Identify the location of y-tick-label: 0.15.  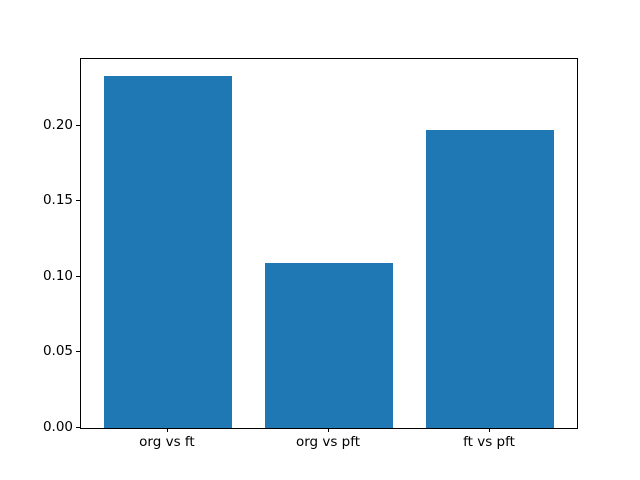
(57, 200).